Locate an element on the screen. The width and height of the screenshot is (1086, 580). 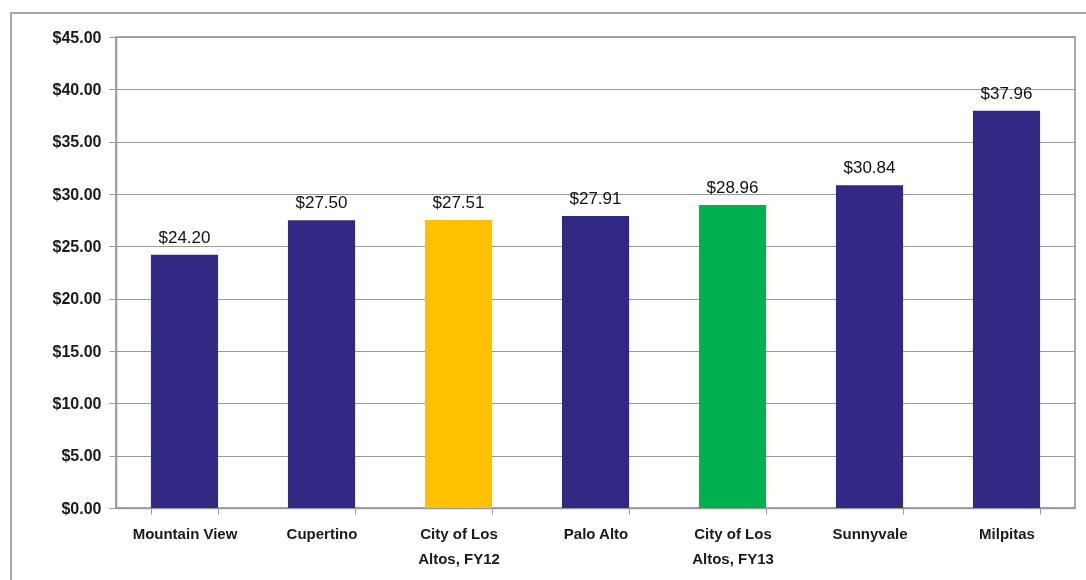
data-label: $37.96 is located at coordinates (1006, 93).